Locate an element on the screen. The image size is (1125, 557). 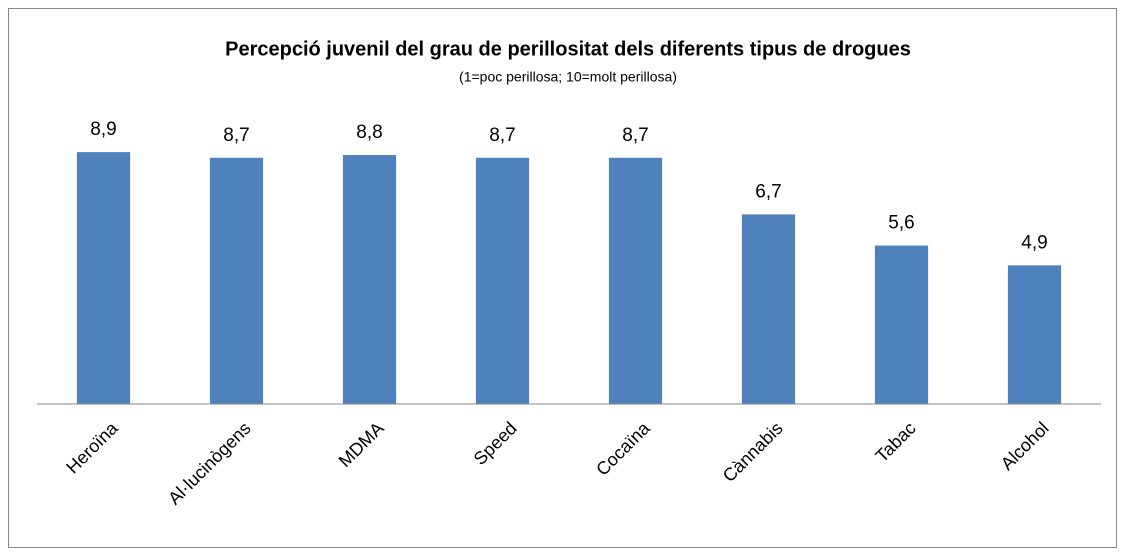
data-label: 8,8 is located at coordinates (369, 132).